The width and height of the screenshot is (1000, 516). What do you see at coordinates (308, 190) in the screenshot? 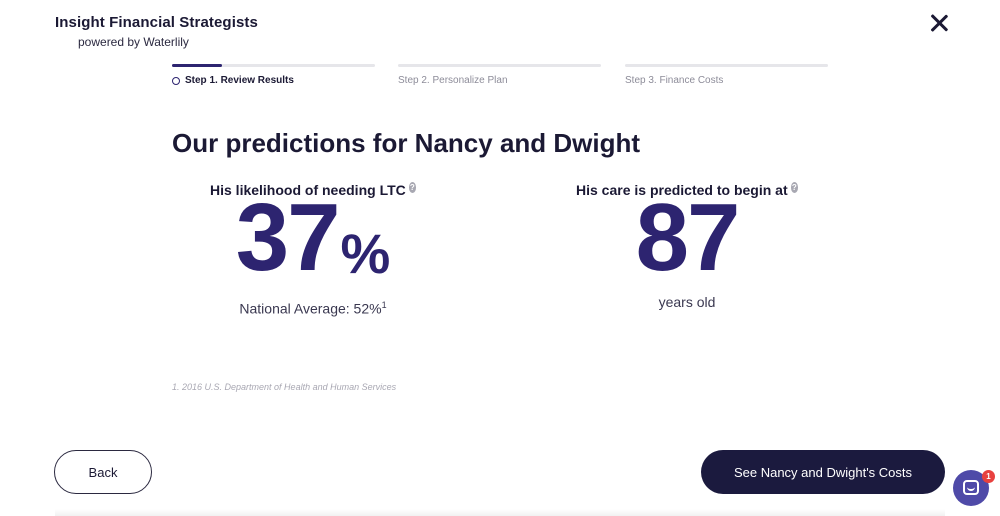
I see `ltc-likelihood-title: His likelihood of needing LTC` at bounding box center [308, 190].